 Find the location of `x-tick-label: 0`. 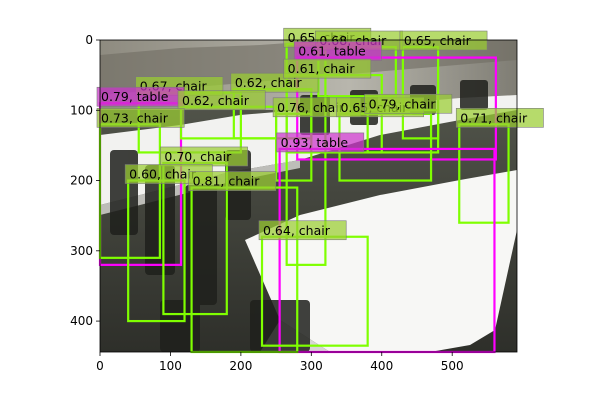

x-tick-label: 0 is located at coordinates (100, 366).